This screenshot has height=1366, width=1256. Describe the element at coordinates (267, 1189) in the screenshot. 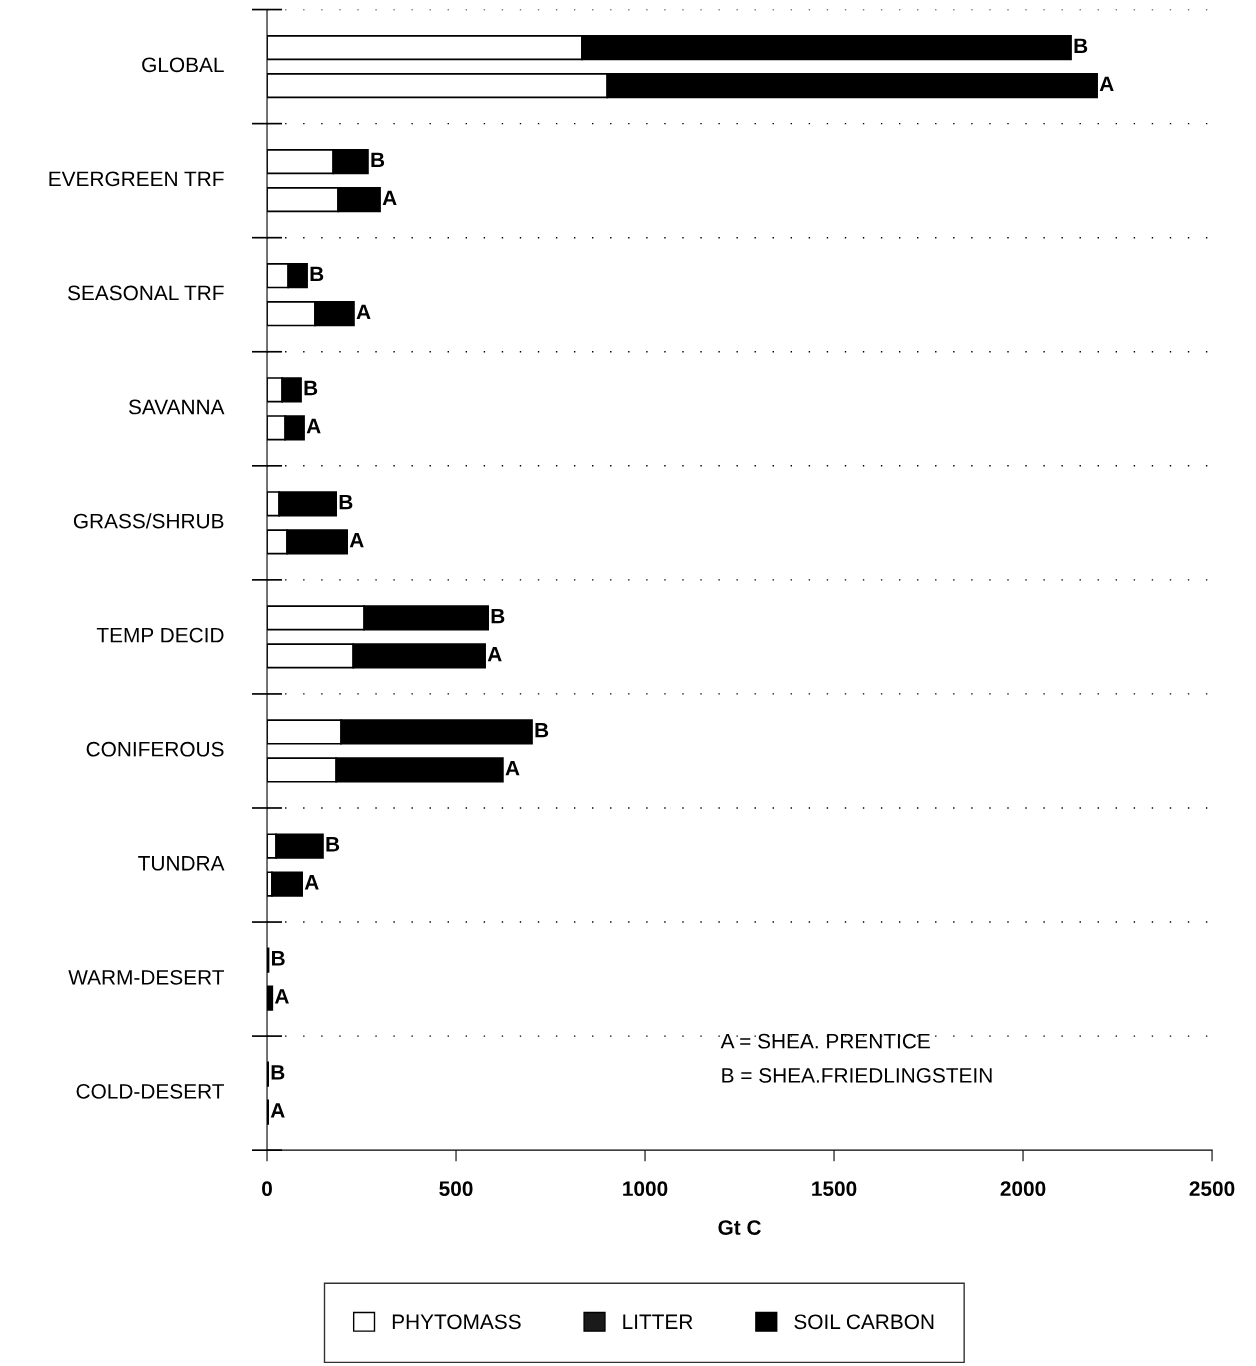

I see `x-tick-label: 0` at that location.